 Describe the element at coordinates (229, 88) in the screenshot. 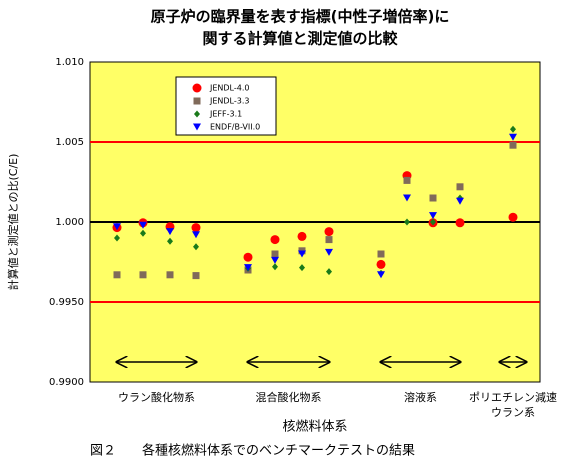

I see `legend-label: JENDL-4.0` at that location.